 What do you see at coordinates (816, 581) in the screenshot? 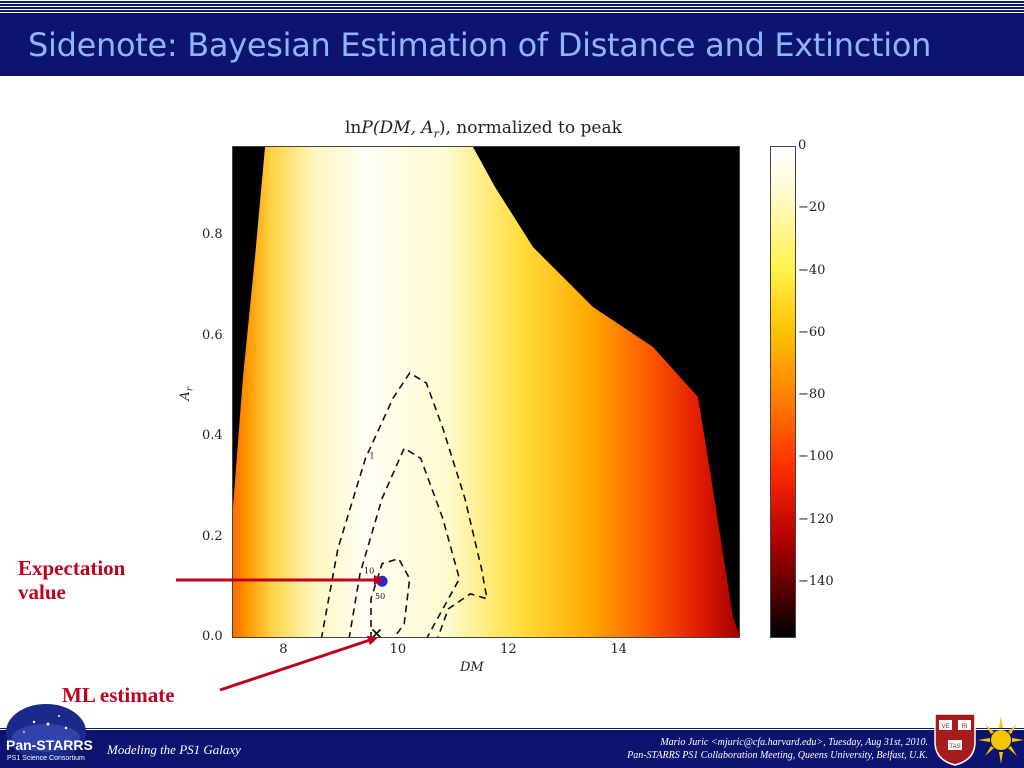
I see `colorbar-tick-label: −140` at bounding box center [816, 581].